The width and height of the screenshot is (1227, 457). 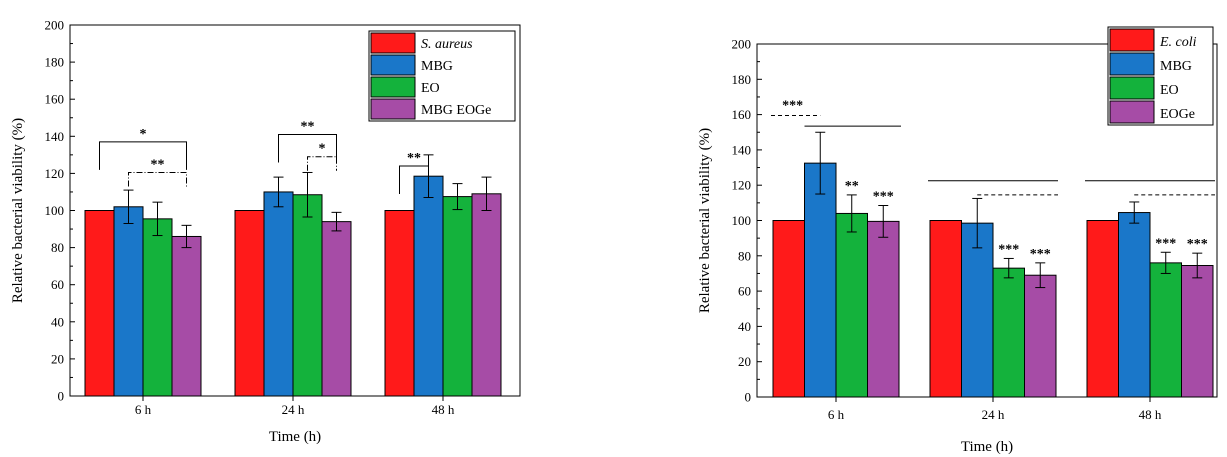 What do you see at coordinates (456, 110) in the screenshot?
I see `legend-label: MBG EOGe` at bounding box center [456, 110].